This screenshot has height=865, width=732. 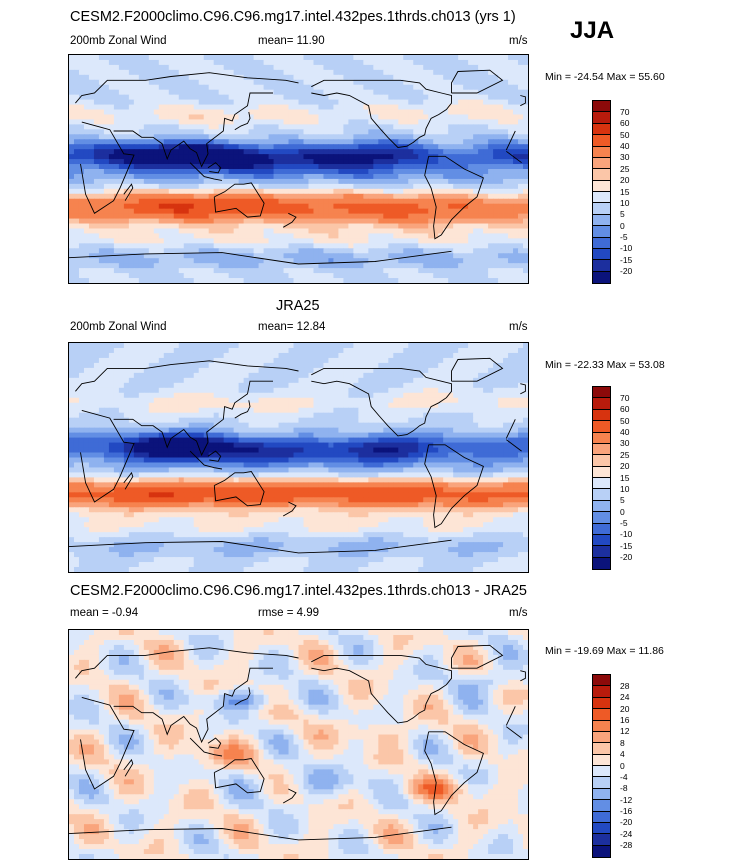 What do you see at coordinates (592, 30) in the screenshot?
I see `season-label: JJA` at bounding box center [592, 30].